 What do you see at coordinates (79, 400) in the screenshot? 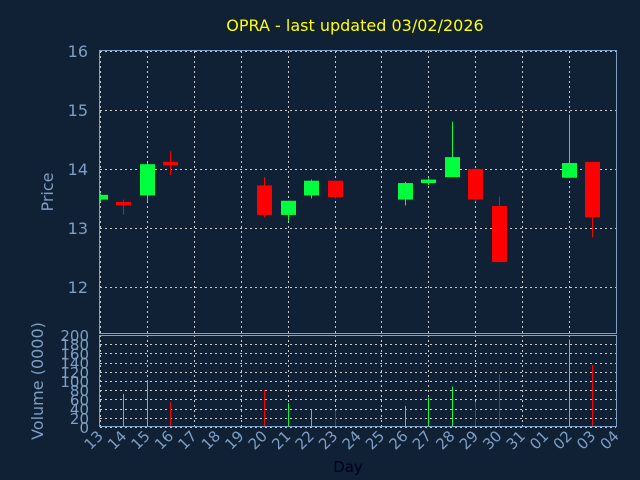
I see `volume-tick-label: 60` at bounding box center [79, 400].